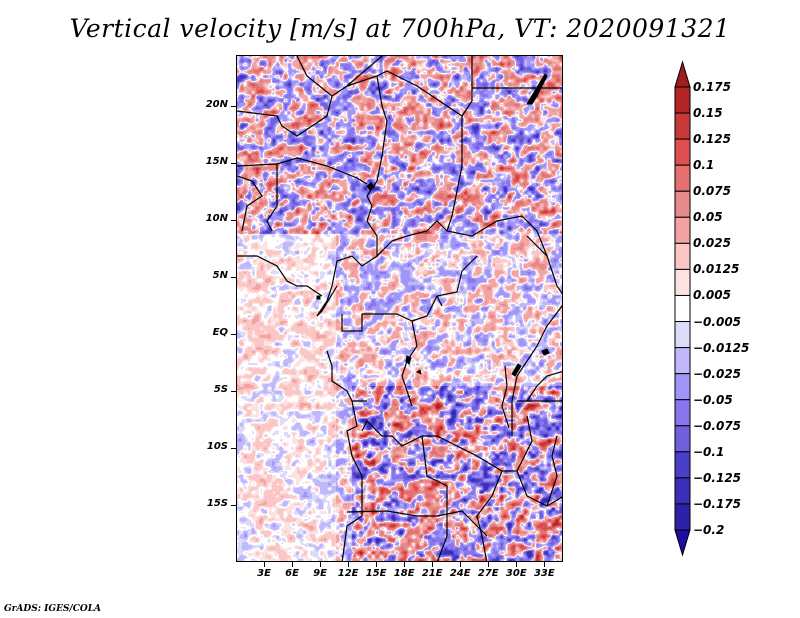  I want to click on y-tick-label: 15S, so click(217, 504).